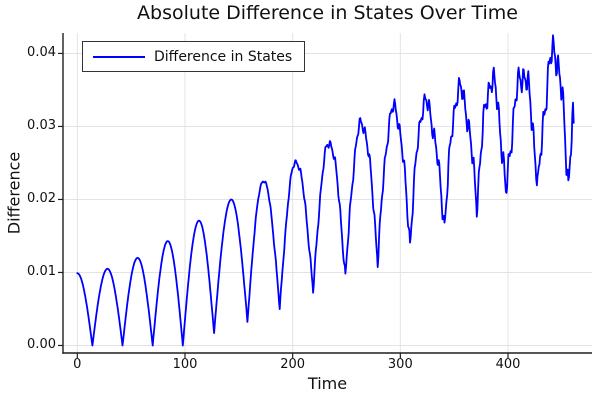  Describe the element at coordinates (400, 364) in the screenshot. I see `x-tick-label: 300` at that location.